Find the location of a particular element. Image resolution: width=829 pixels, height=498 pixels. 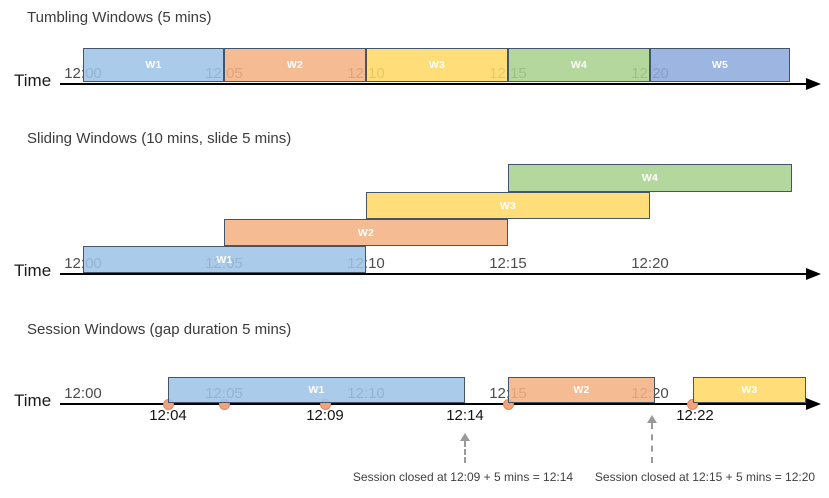

event-dot-icon is located at coordinates (692, 404).